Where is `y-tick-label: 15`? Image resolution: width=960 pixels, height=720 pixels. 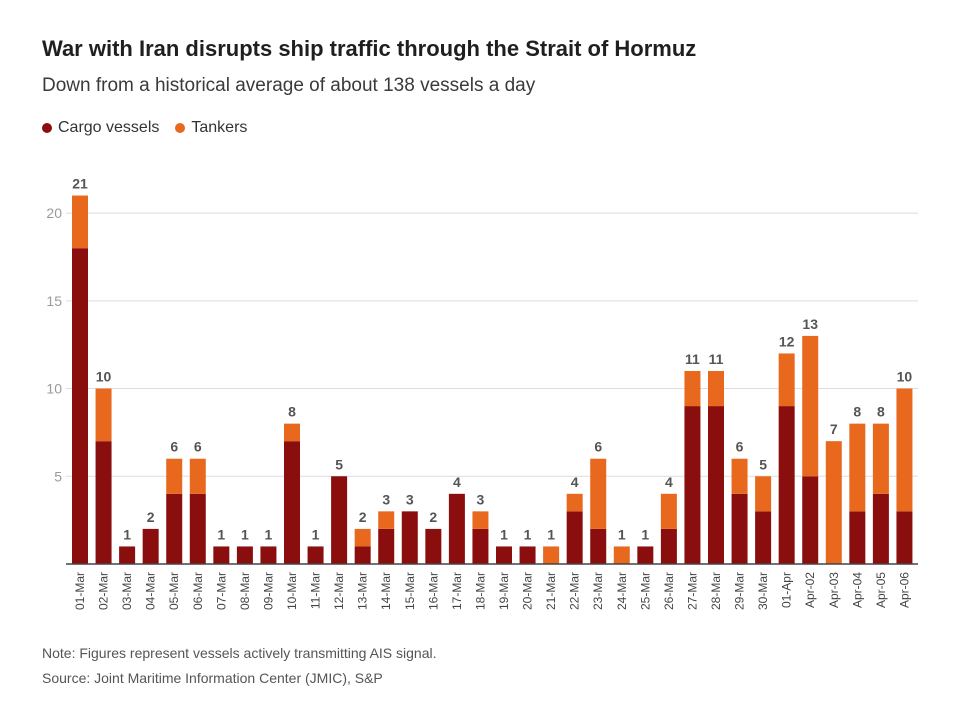 y-tick-label: 15 is located at coordinates (54, 301).